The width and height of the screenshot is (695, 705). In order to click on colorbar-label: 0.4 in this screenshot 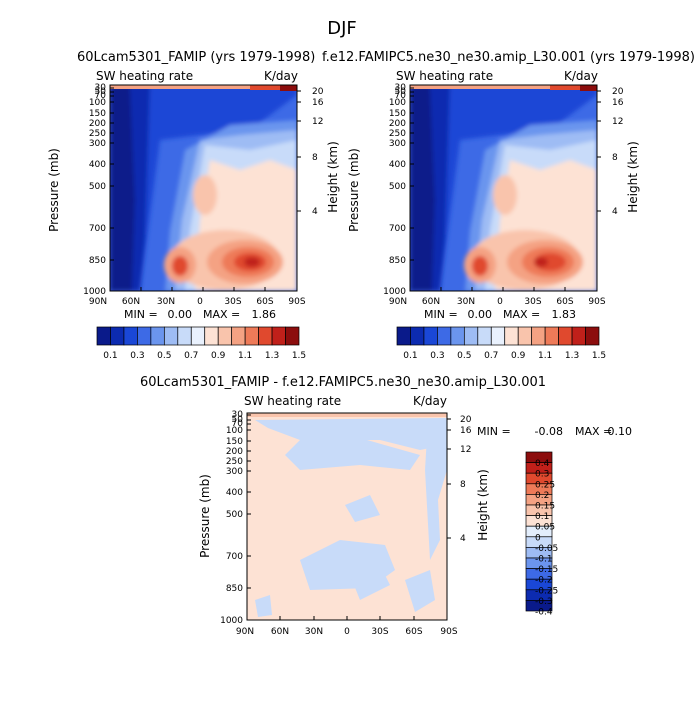, I will do `click(542, 464)`.